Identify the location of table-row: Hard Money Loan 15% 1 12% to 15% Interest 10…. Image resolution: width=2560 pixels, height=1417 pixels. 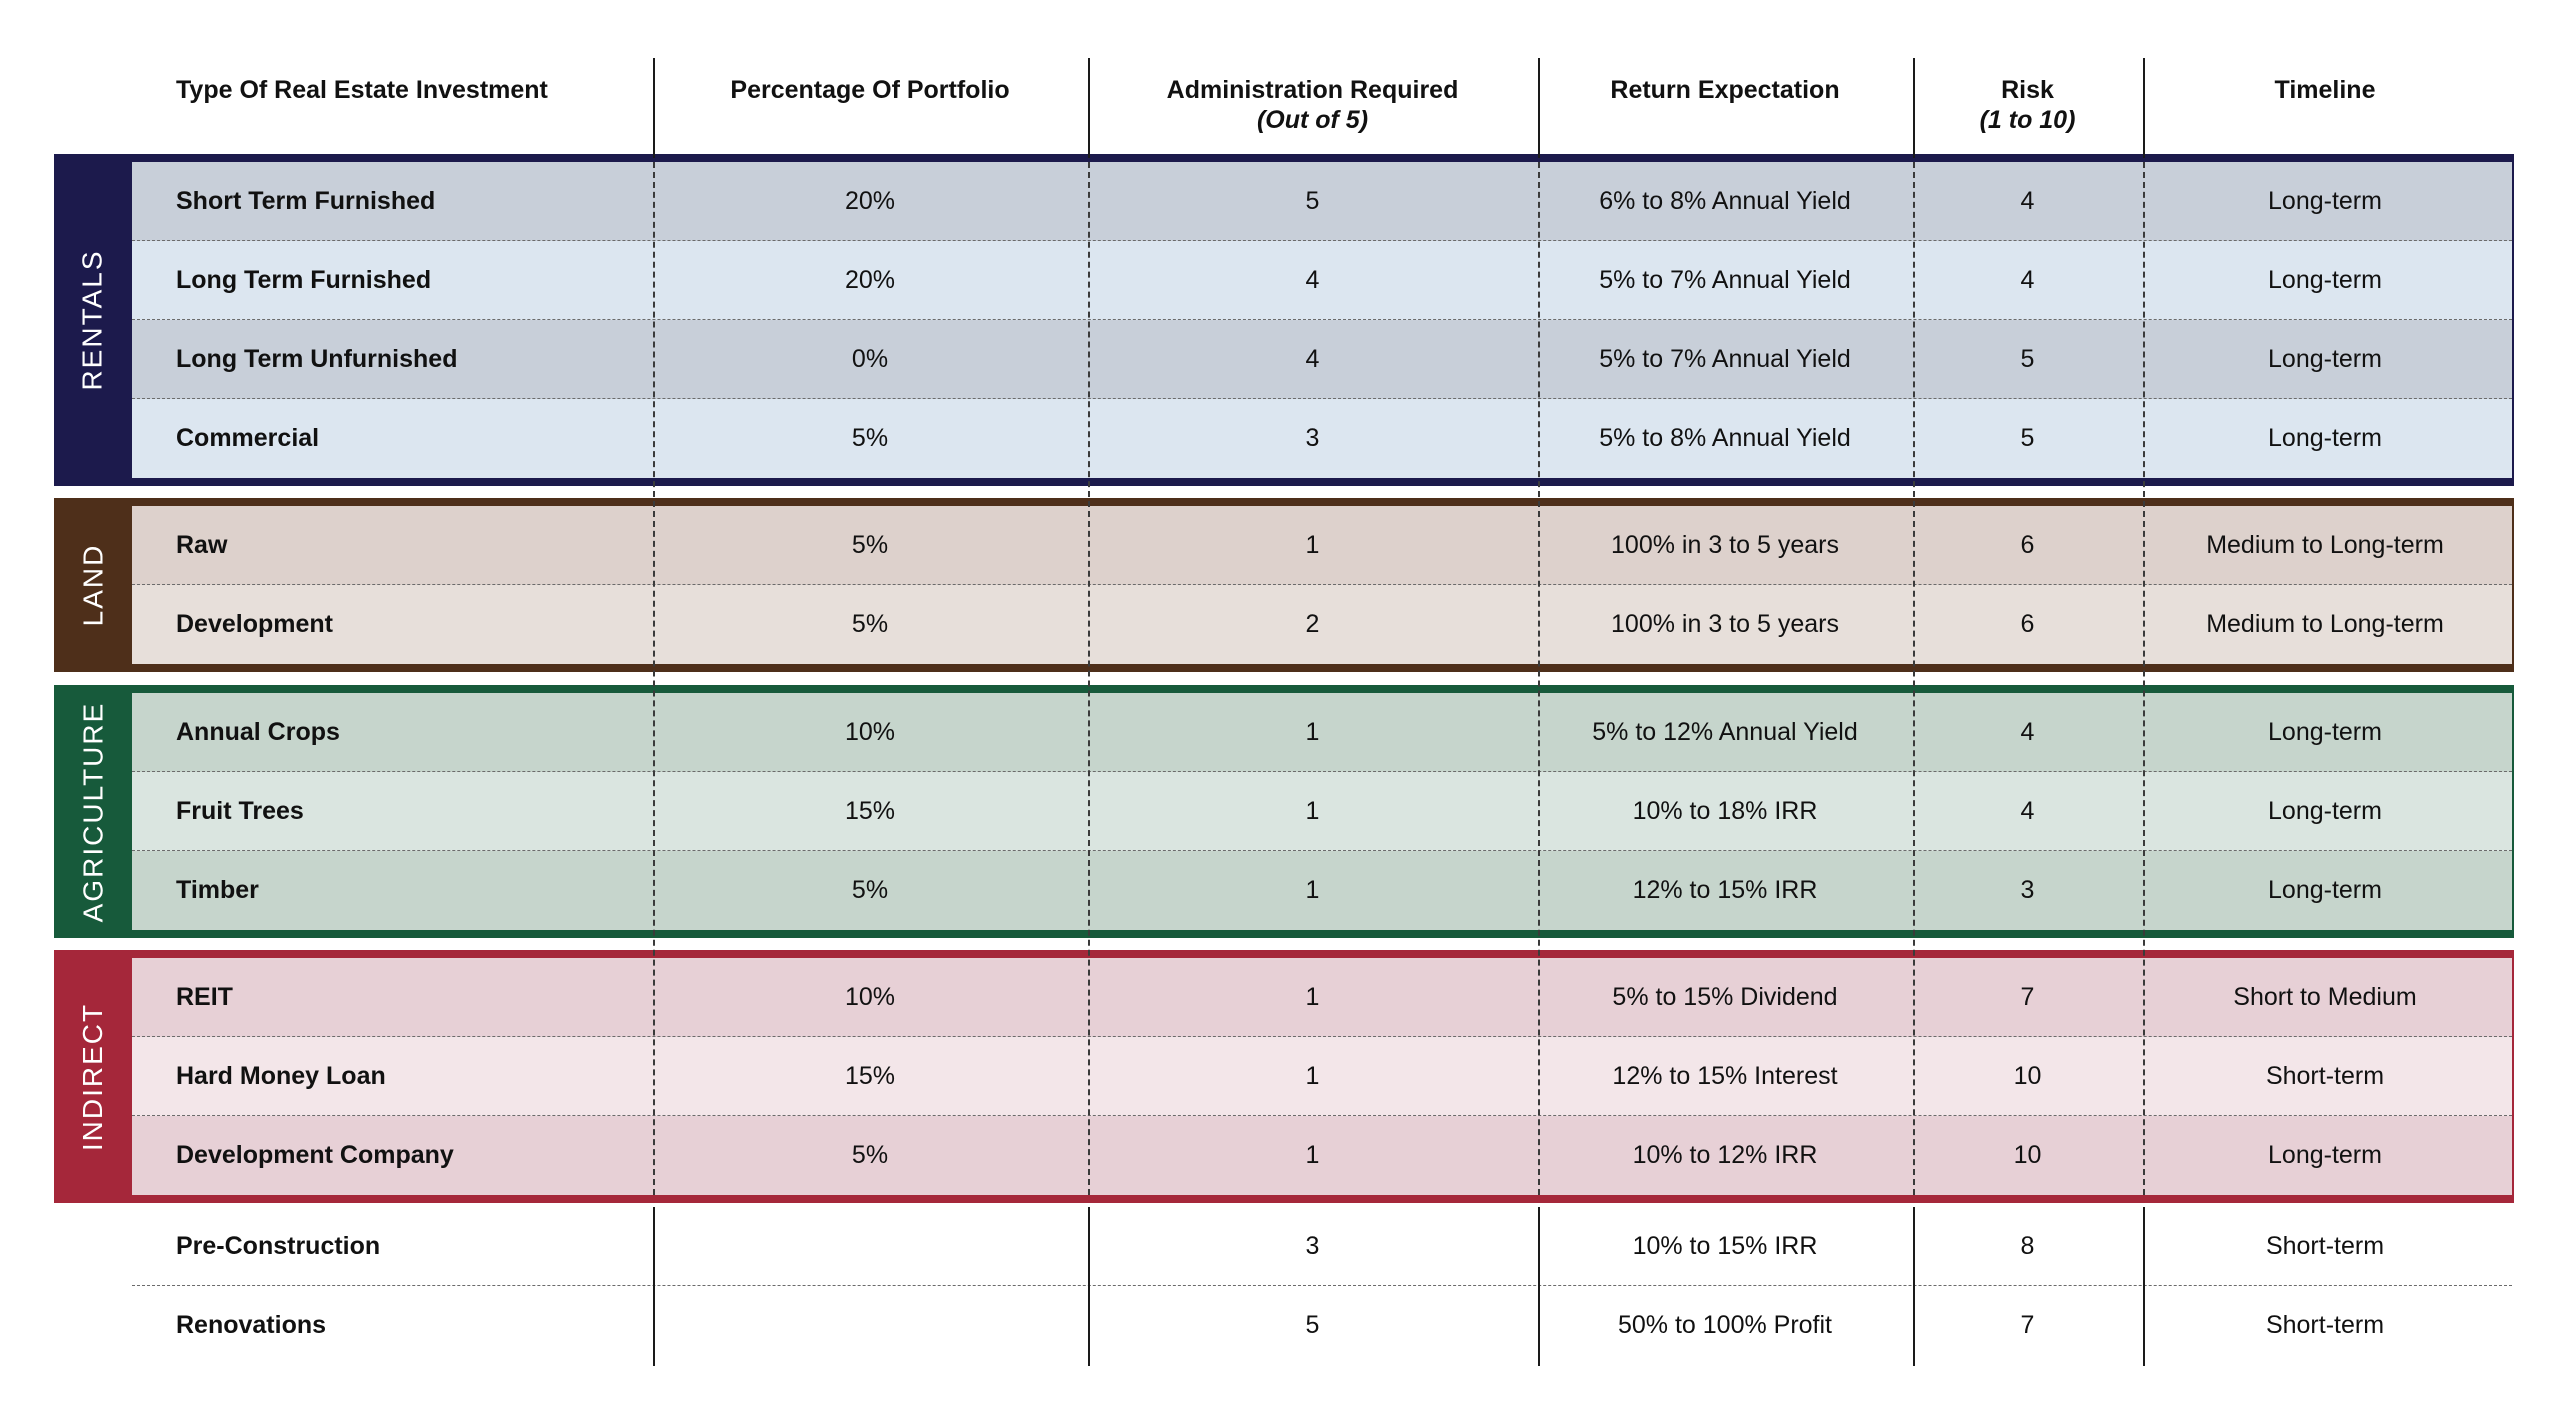
(1322, 1076).